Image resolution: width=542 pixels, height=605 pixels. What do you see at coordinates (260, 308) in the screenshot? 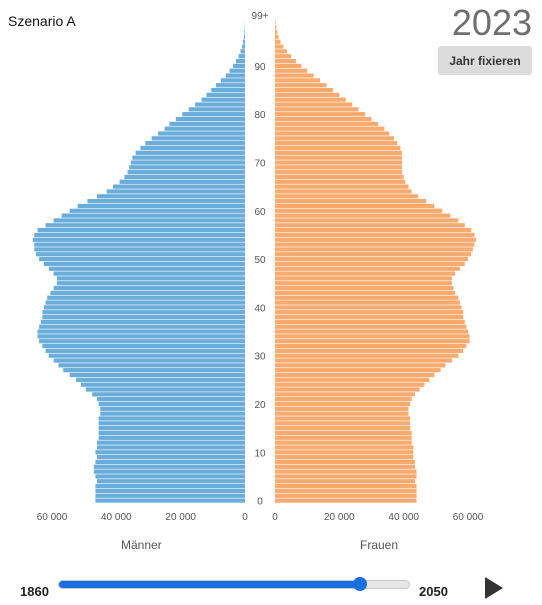
I see `age-tick-label: 40` at bounding box center [260, 308].